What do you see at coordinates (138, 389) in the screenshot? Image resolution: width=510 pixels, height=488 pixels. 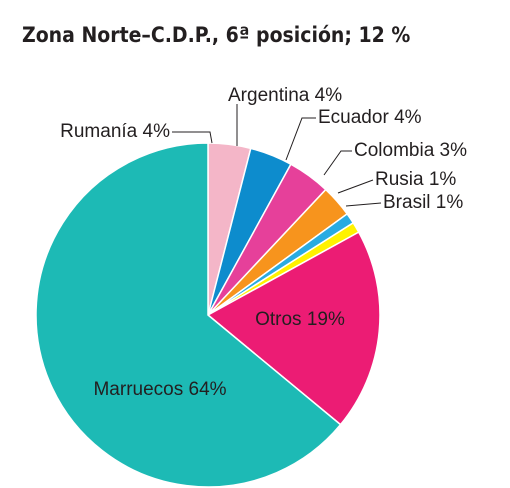 I see `category-name: Marruecos` at bounding box center [138, 389].